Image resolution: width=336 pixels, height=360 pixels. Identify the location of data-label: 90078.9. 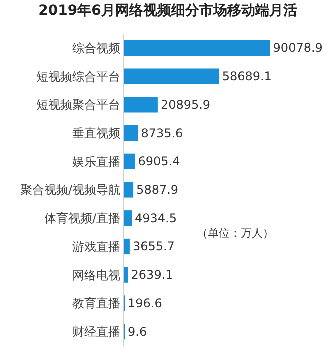
(298, 48).